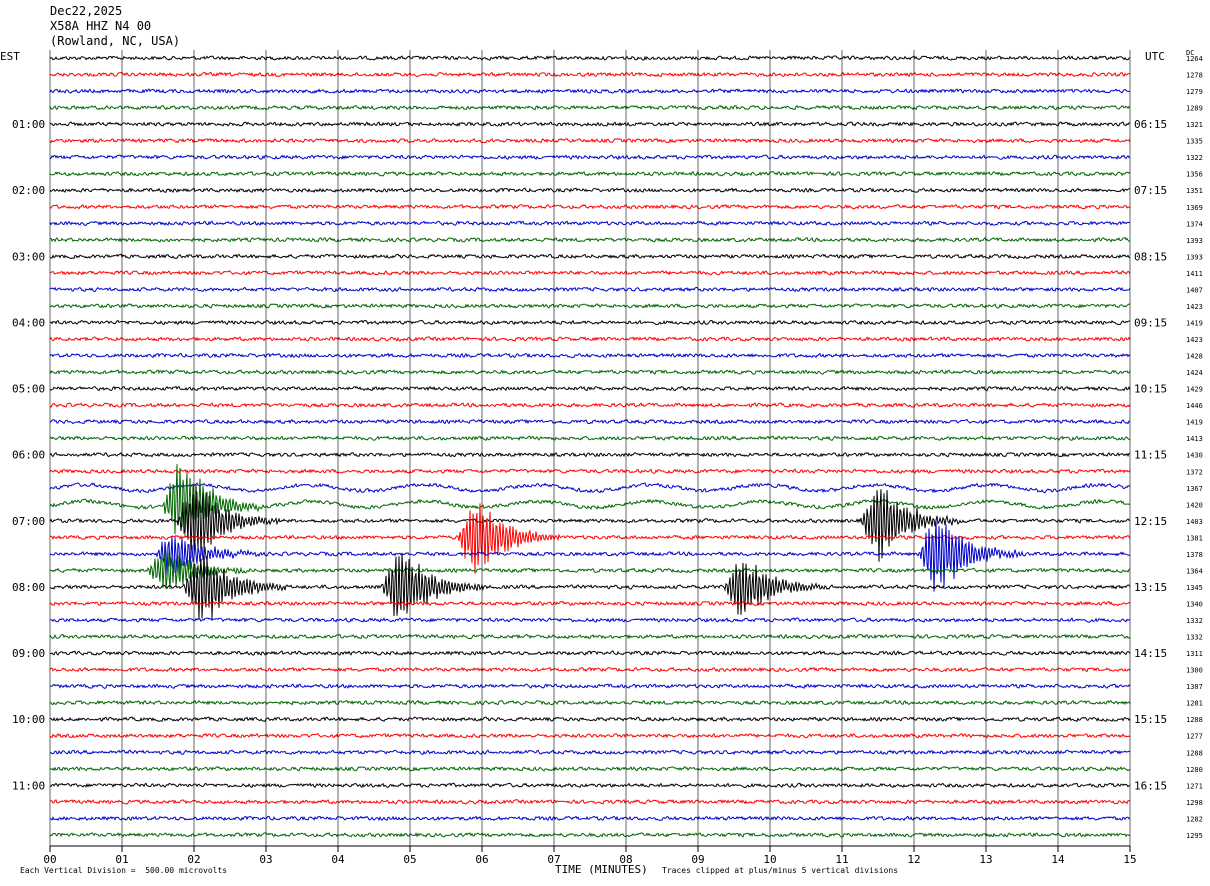 The height and width of the screenshot is (886, 1210). I want to click on dc-offset-label: 1335, so click(1194, 142).